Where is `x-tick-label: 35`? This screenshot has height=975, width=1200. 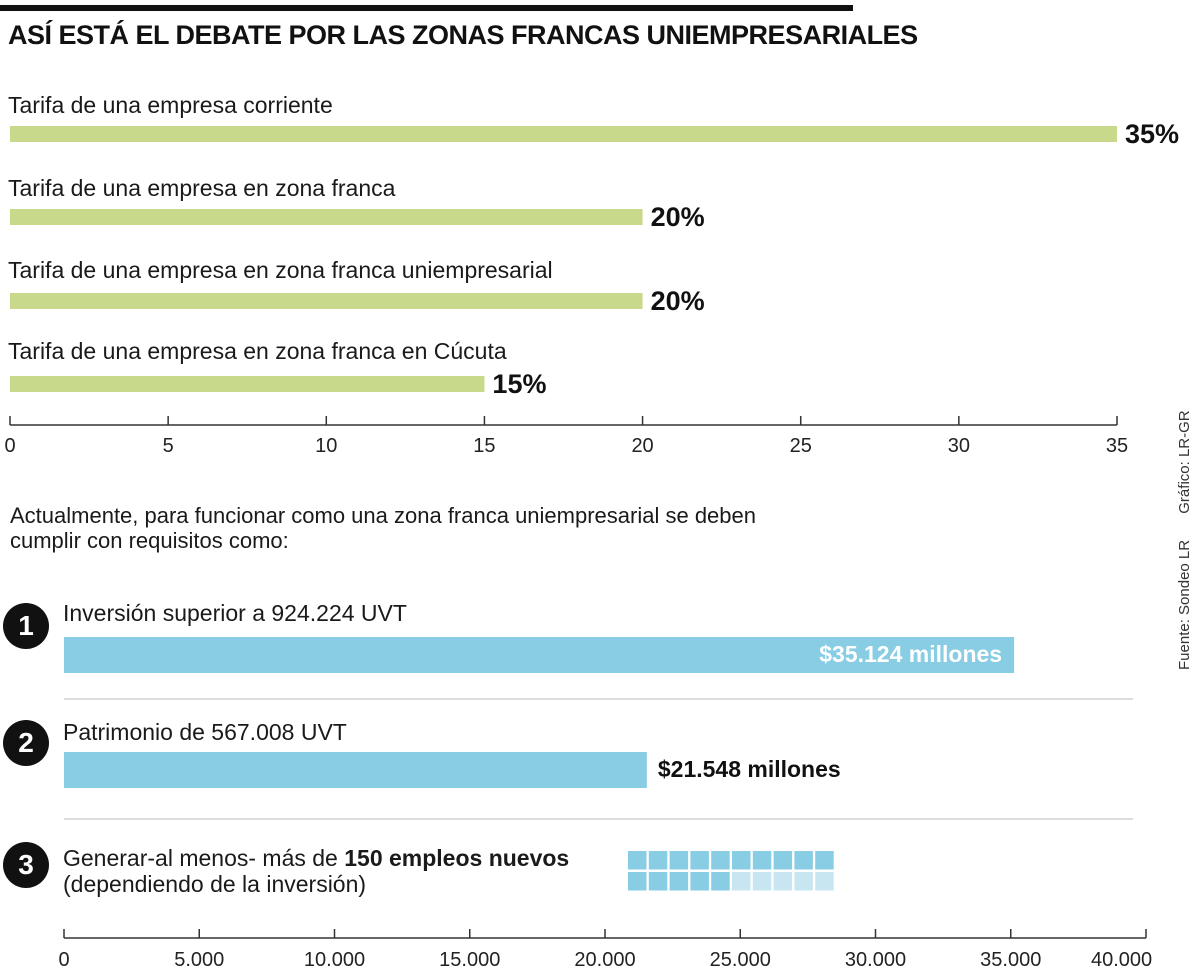 x-tick-label: 35 is located at coordinates (1117, 446).